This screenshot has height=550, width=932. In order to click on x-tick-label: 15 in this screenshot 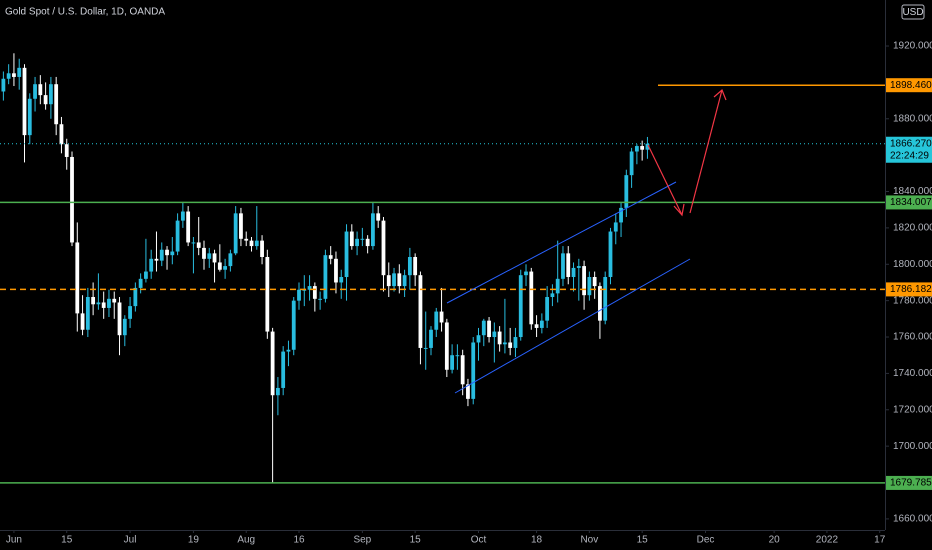, I will do `click(67, 540)`.